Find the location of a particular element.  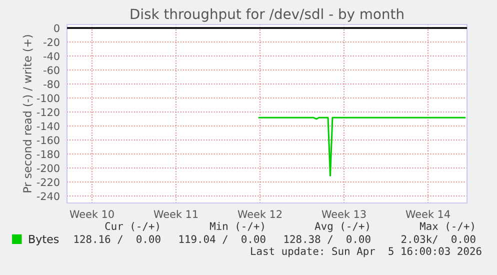

y-axis-title: Pr second read (-) / write (+) is located at coordinates (27, 113).